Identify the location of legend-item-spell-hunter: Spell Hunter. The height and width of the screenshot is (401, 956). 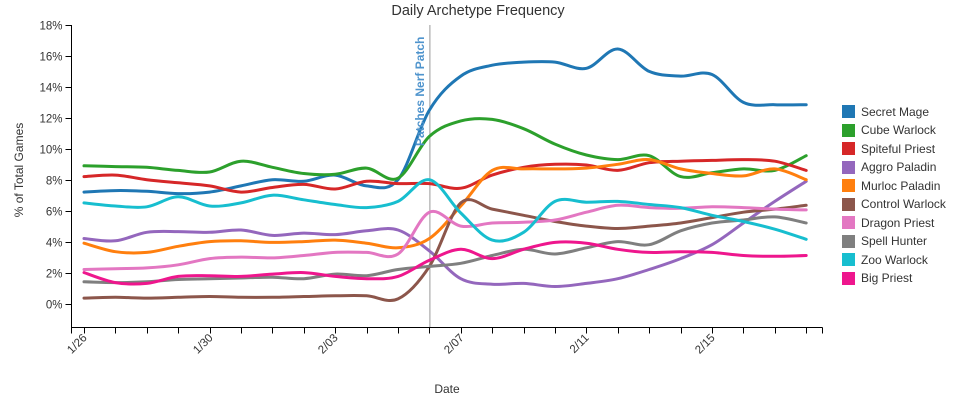
(894, 241).